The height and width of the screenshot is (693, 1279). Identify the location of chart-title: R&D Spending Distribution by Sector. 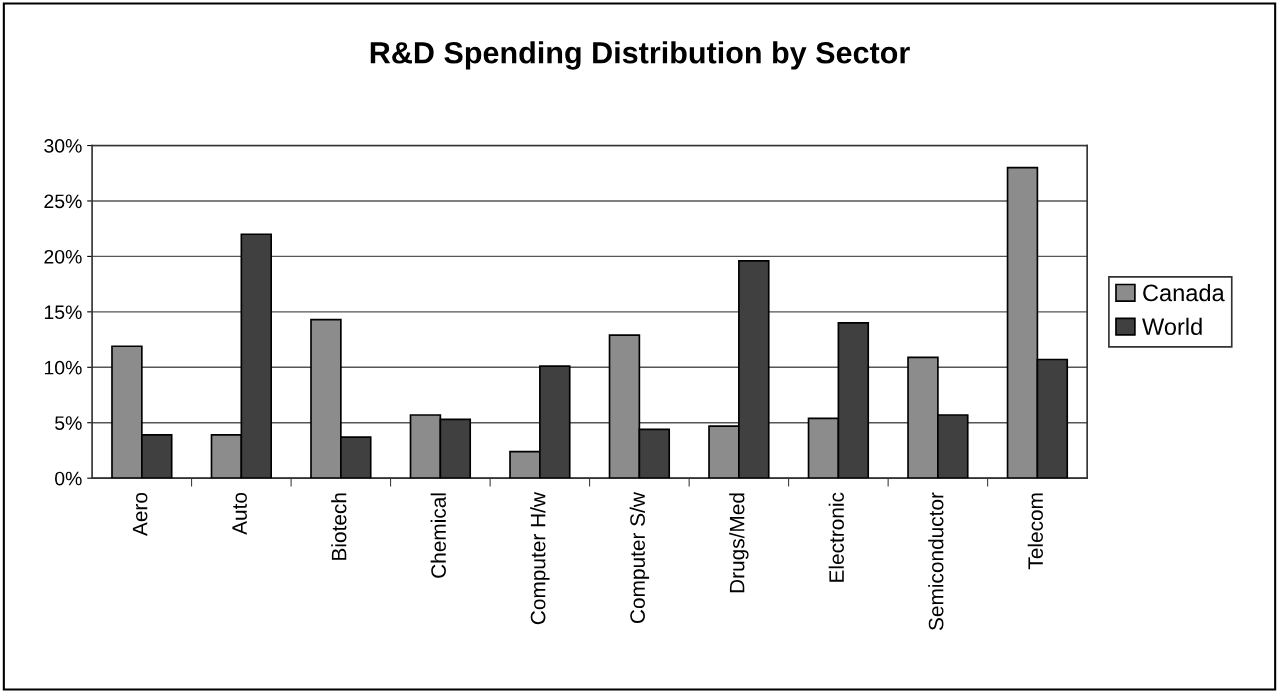
(640, 55).